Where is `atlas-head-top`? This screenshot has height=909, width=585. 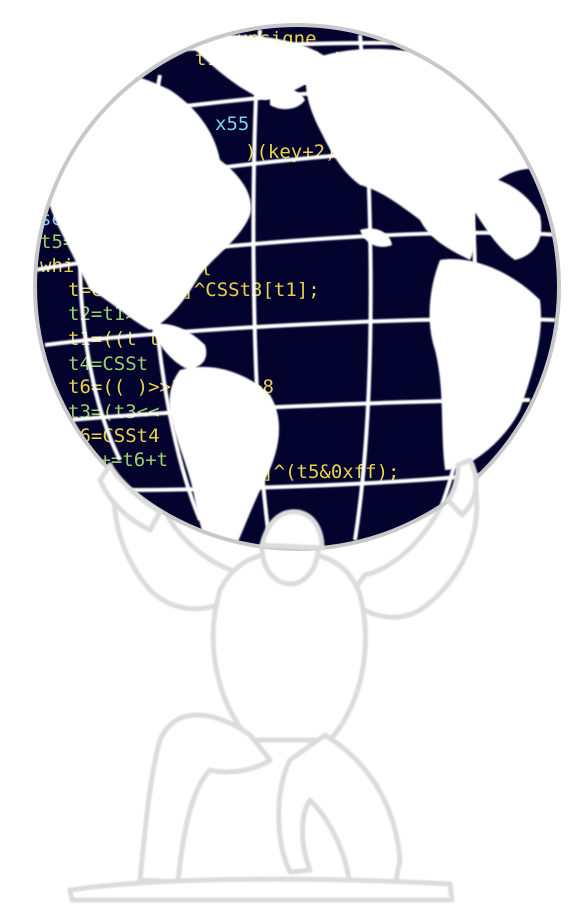 atlas-head-top is located at coordinates (292, 530).